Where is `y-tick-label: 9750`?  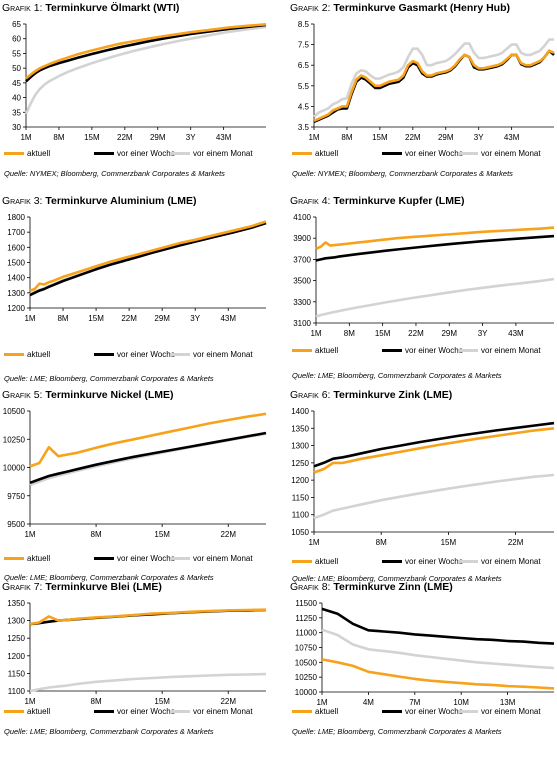 y-tick-label: 9750 is located at coordinates (16, 496).